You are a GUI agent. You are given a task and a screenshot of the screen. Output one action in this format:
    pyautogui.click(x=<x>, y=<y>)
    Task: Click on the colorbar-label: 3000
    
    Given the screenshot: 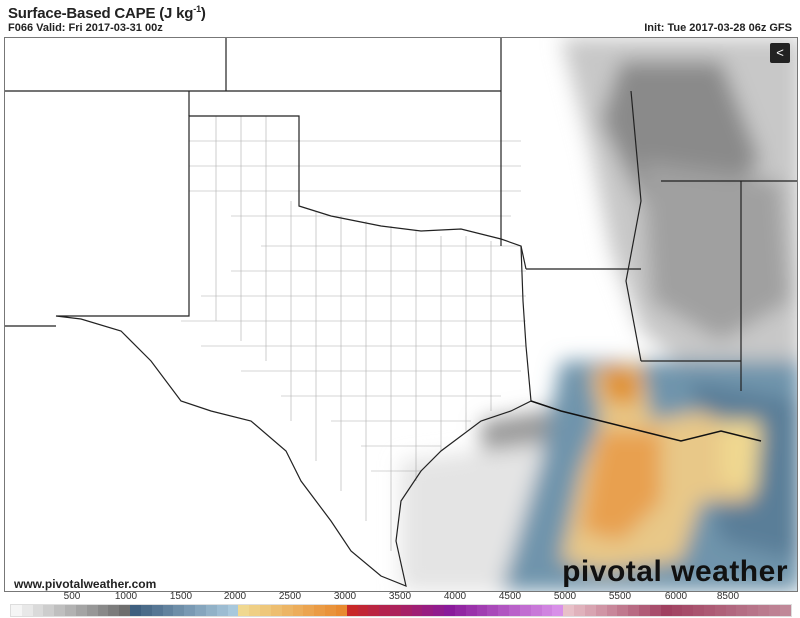 What is the action you would take?
    pyautogui.click(x=345, y=596)
    